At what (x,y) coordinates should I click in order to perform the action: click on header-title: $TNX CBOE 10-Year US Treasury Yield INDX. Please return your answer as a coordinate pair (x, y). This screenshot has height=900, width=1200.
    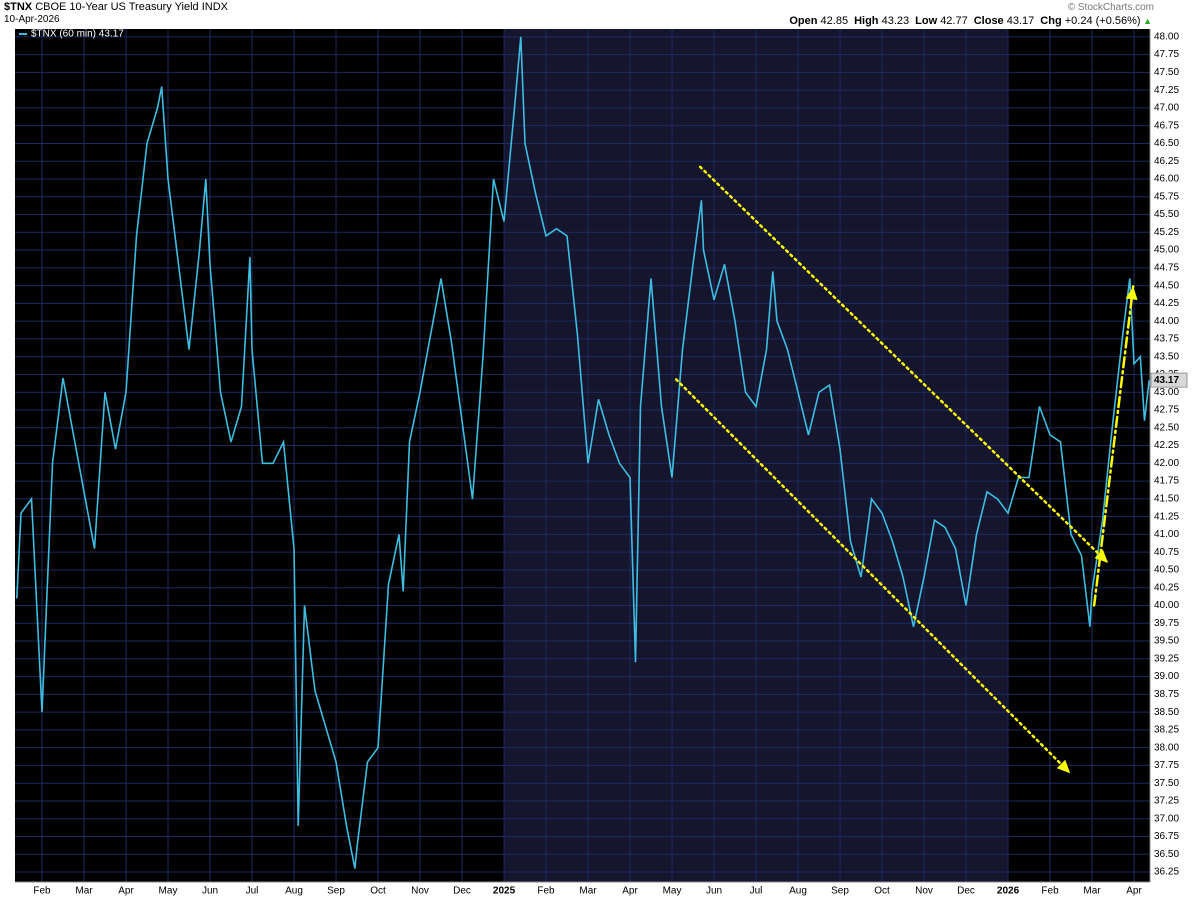
    Looking at the image, I should click on (116, 7).